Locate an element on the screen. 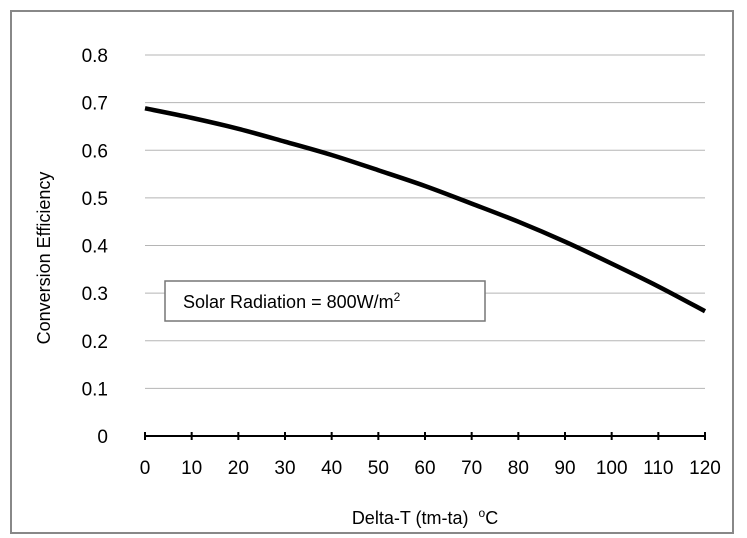 Image resolution: width=747 pixels, height=538 pixels. annotation-main: Solar Radiation = 800W/m is located at coordinates (288, 302).